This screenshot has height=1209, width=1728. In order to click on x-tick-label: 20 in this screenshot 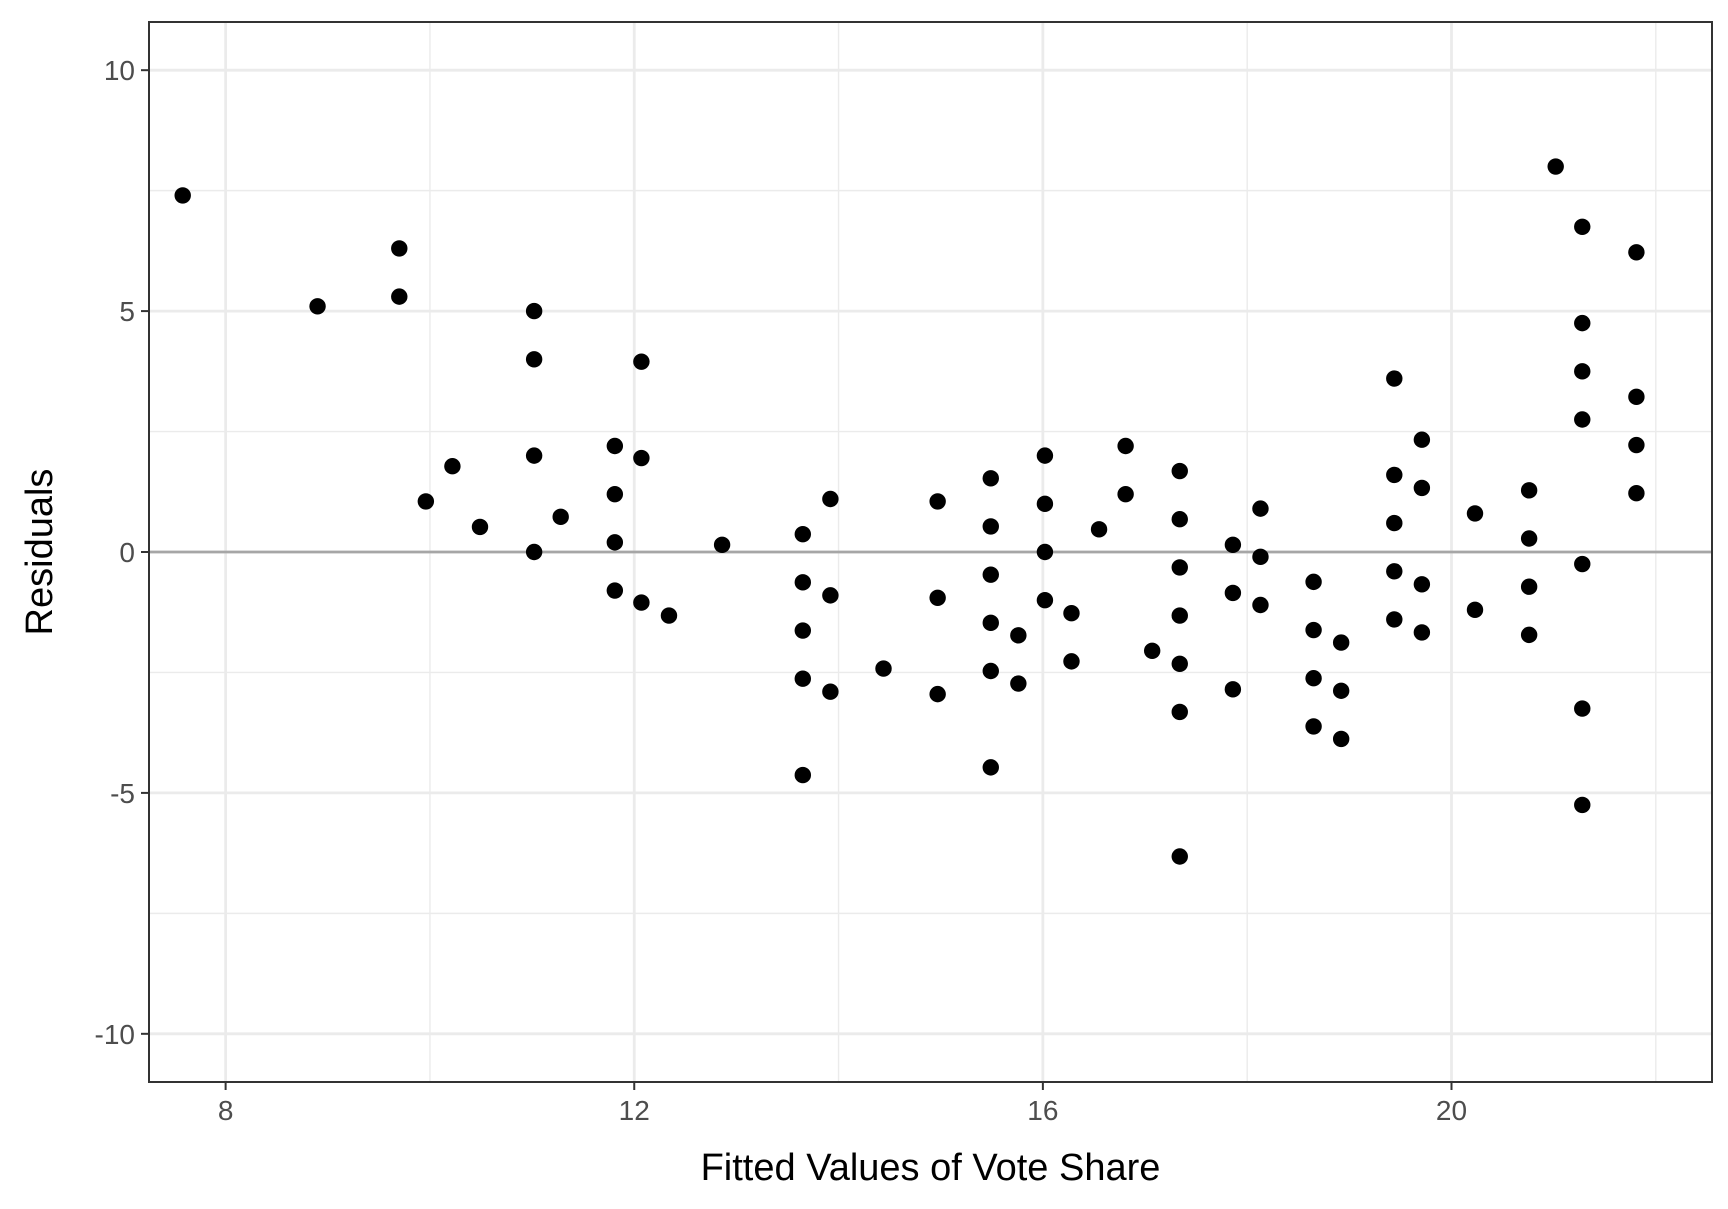, I will do `click(1451, 1110)`.